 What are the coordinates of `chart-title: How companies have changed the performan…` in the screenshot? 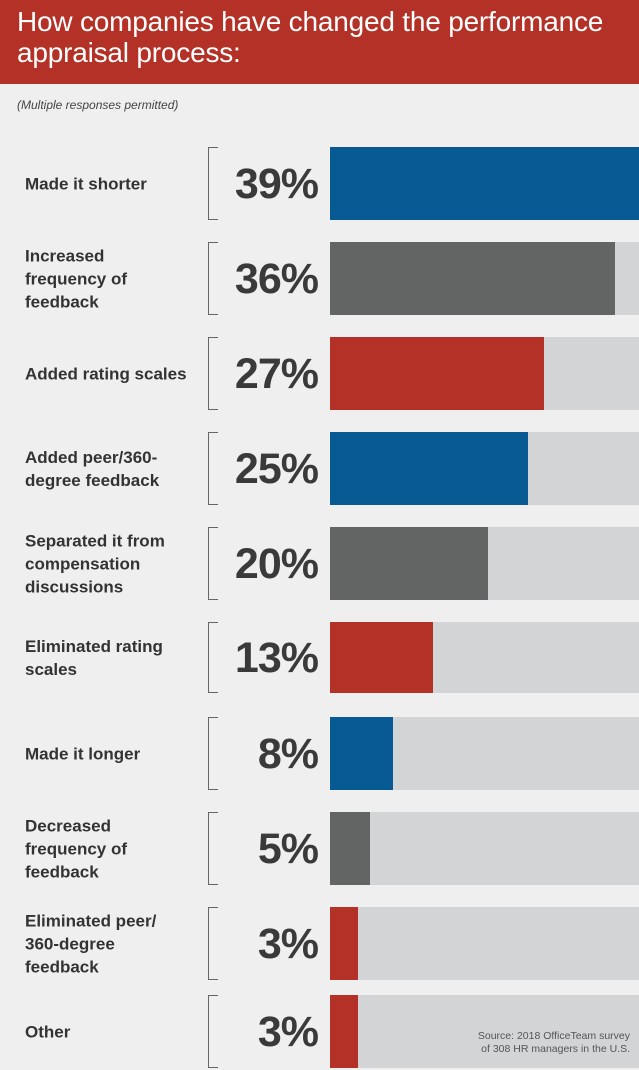 It's located at (310, 37).